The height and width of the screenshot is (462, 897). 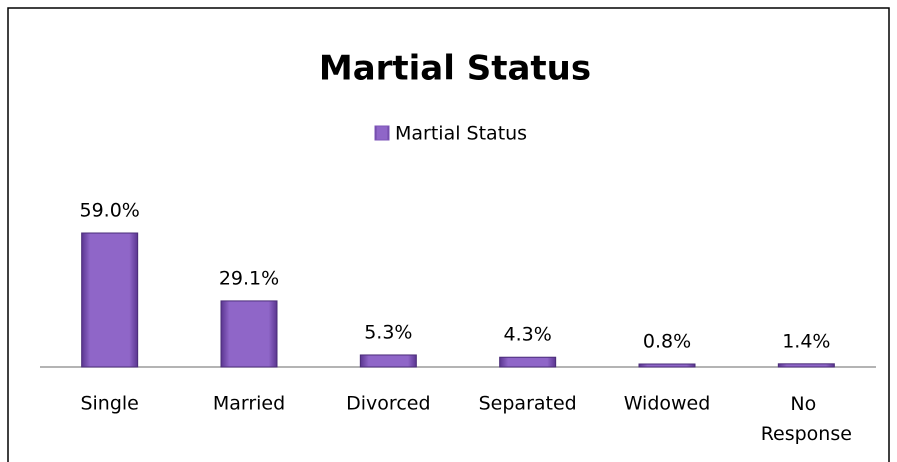 I want to click on x-tick-label: Widowed, so click(x=667, y=404).